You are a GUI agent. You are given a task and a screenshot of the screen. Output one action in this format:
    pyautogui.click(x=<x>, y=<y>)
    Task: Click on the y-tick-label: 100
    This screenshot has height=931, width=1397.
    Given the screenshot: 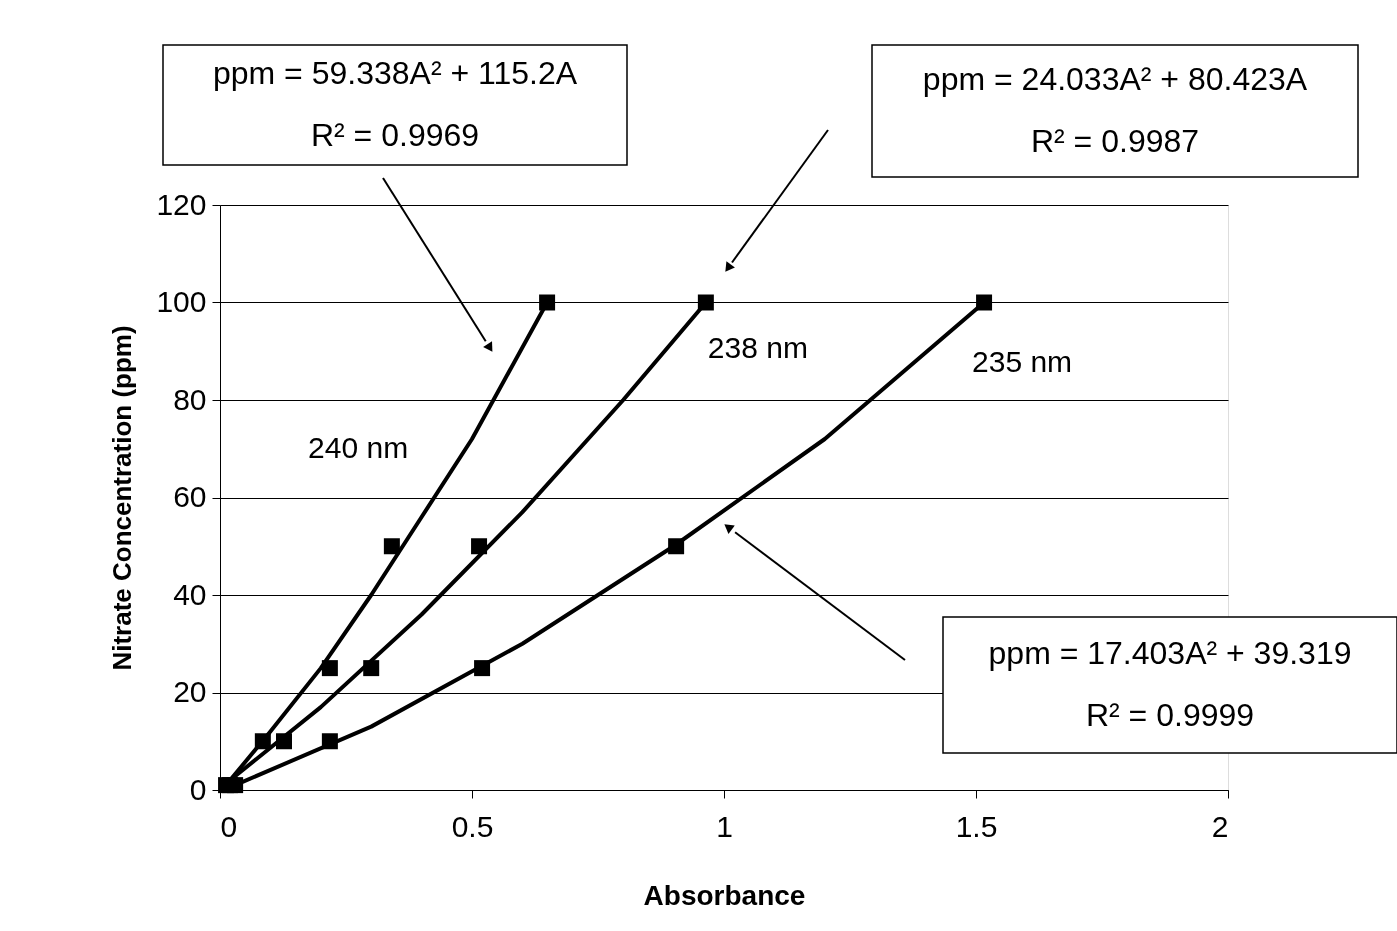 What is the action you would take?
    pyautogui.click(x=181, y=301)
    